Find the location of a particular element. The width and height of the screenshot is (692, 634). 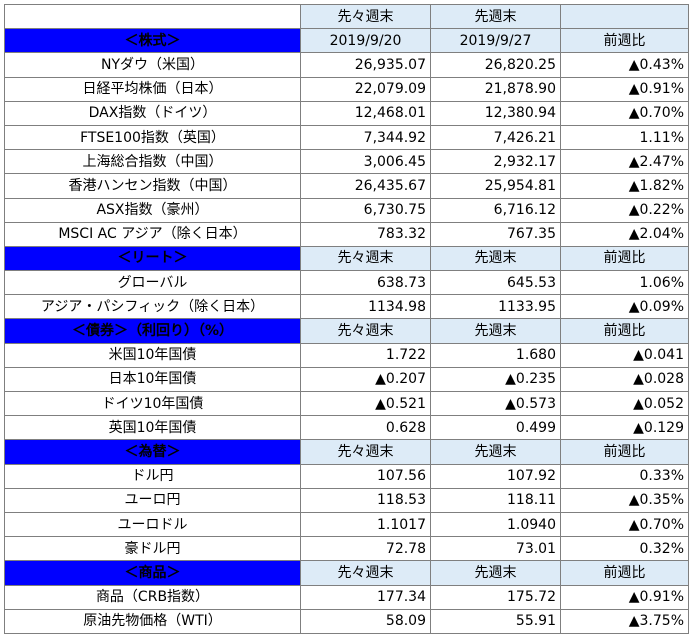

table-row: ASX指数（豪州） 6,730.75 6,716.12 ▲0.22% is located at coordinates (346, 210).